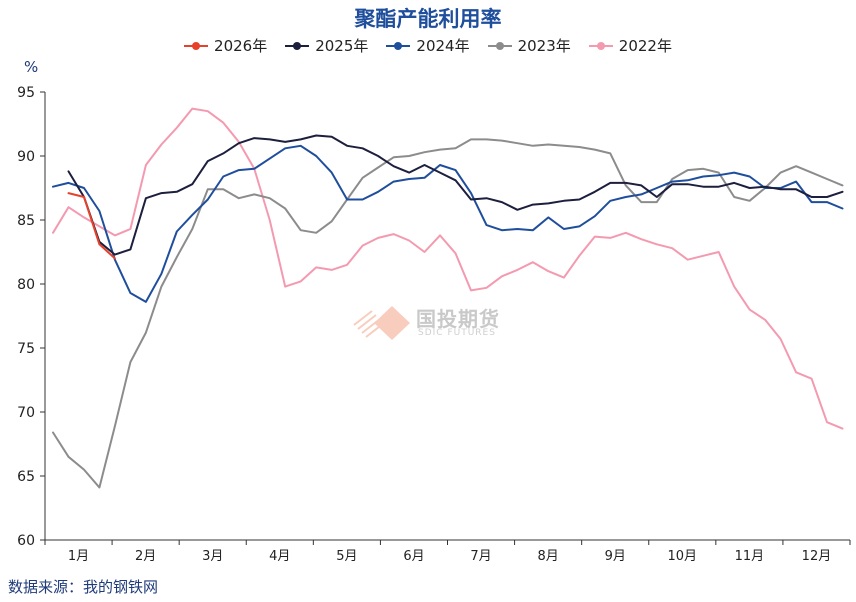 This screenshot has width=856, height=602. I want to click on legend-item-2024: 2024年, so click(428, 45).